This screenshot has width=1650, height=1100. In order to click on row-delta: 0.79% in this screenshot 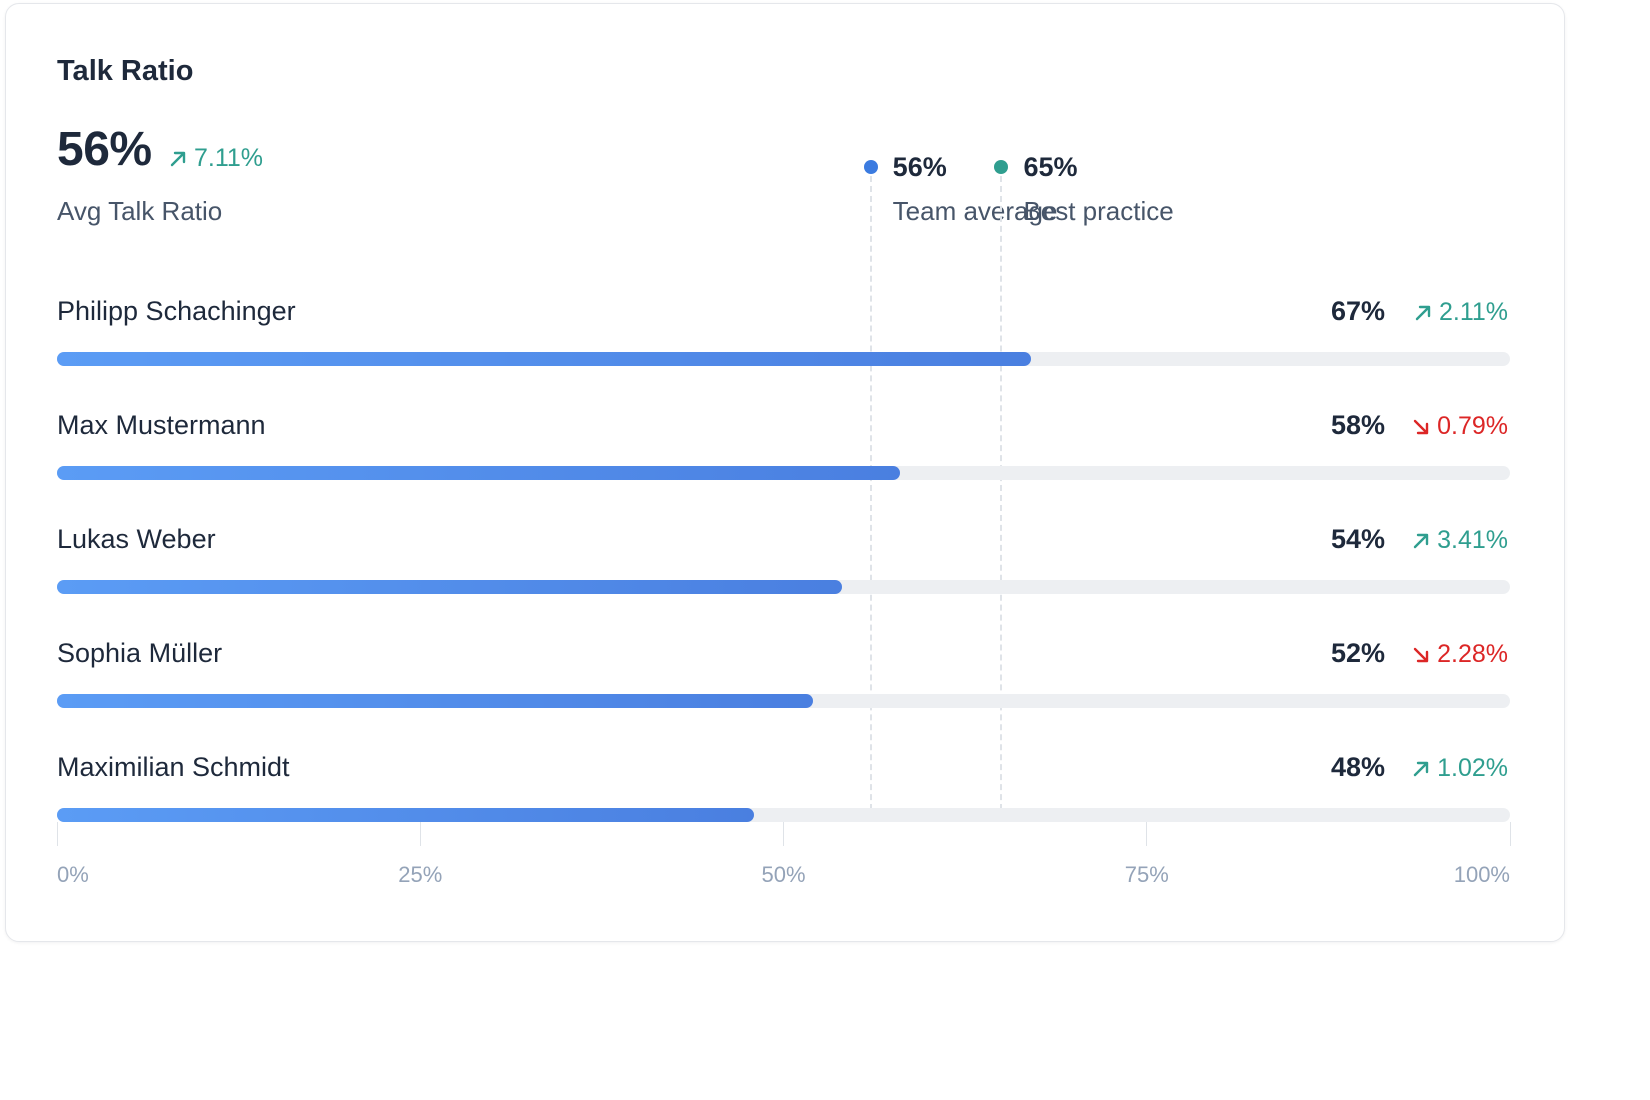, I will do `click(1459, 426)`.